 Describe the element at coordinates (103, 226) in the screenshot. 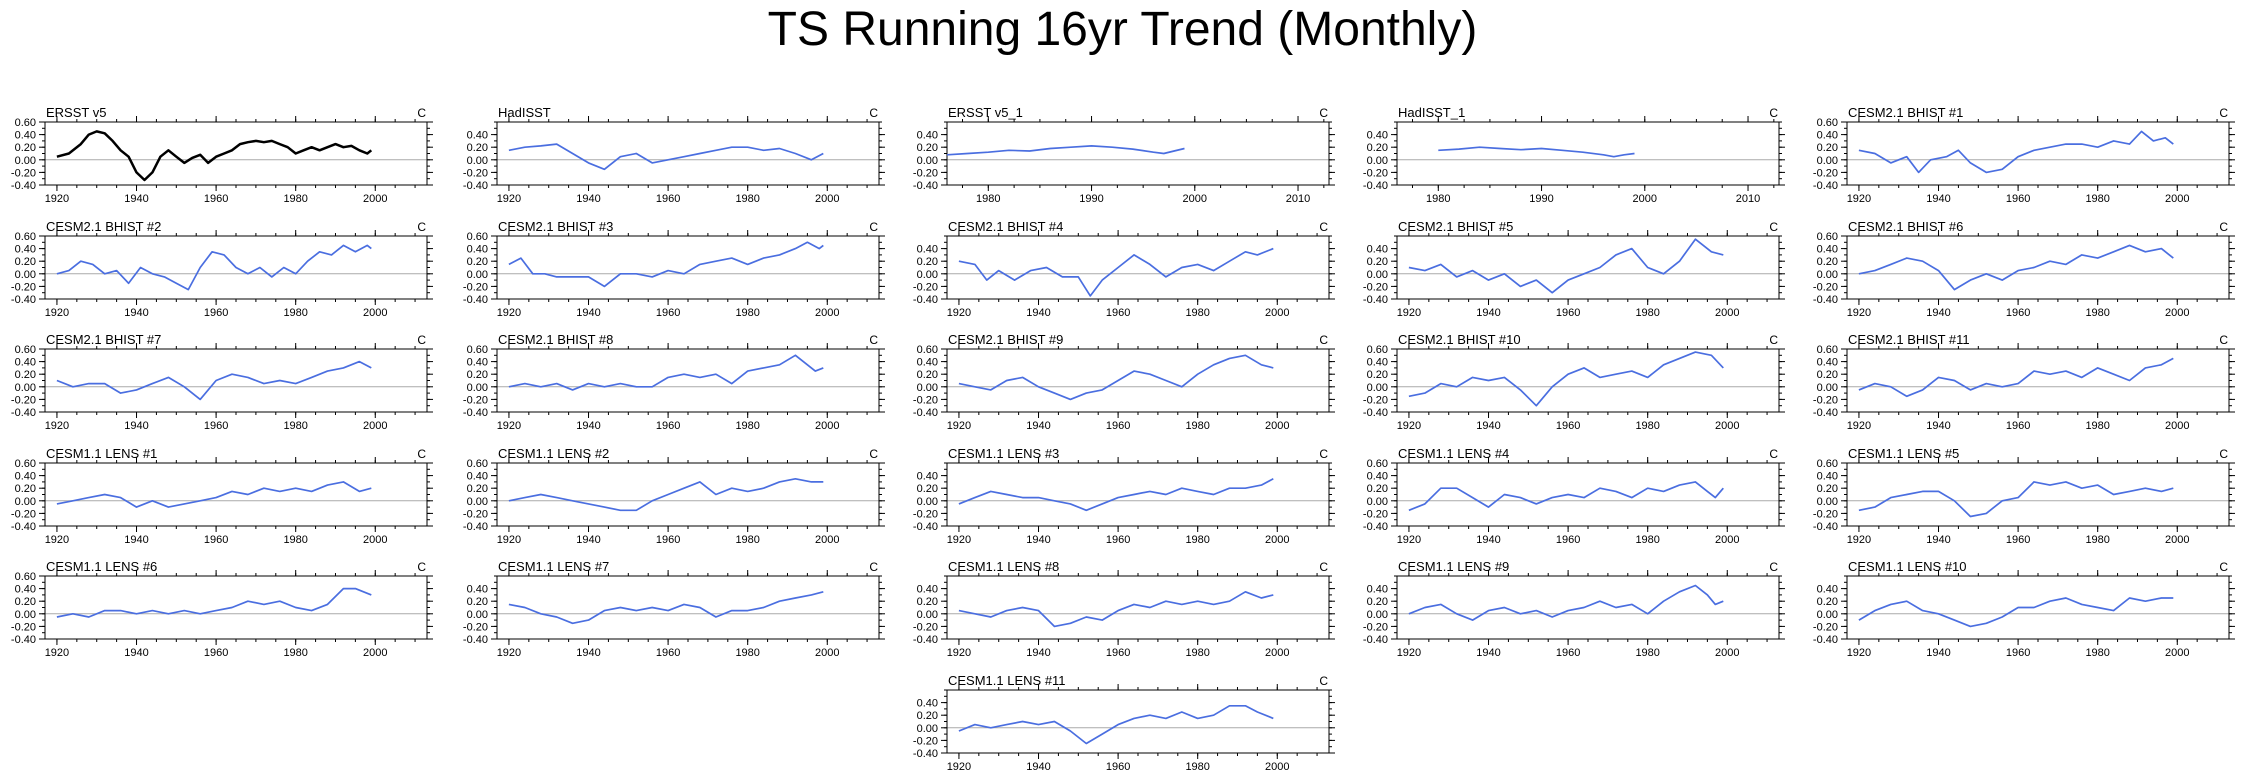

I see `panel-title: CESM2.1 BHIST #2` at that location.